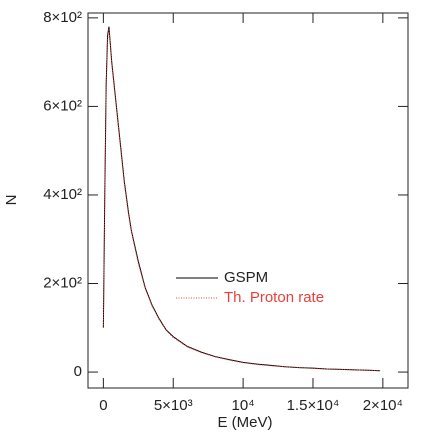 The width and height of the screenshot is (436, 436). Describe the element at coordinates (103, 405) in the screenshot. I see `x-tick-label: 0` at that location.